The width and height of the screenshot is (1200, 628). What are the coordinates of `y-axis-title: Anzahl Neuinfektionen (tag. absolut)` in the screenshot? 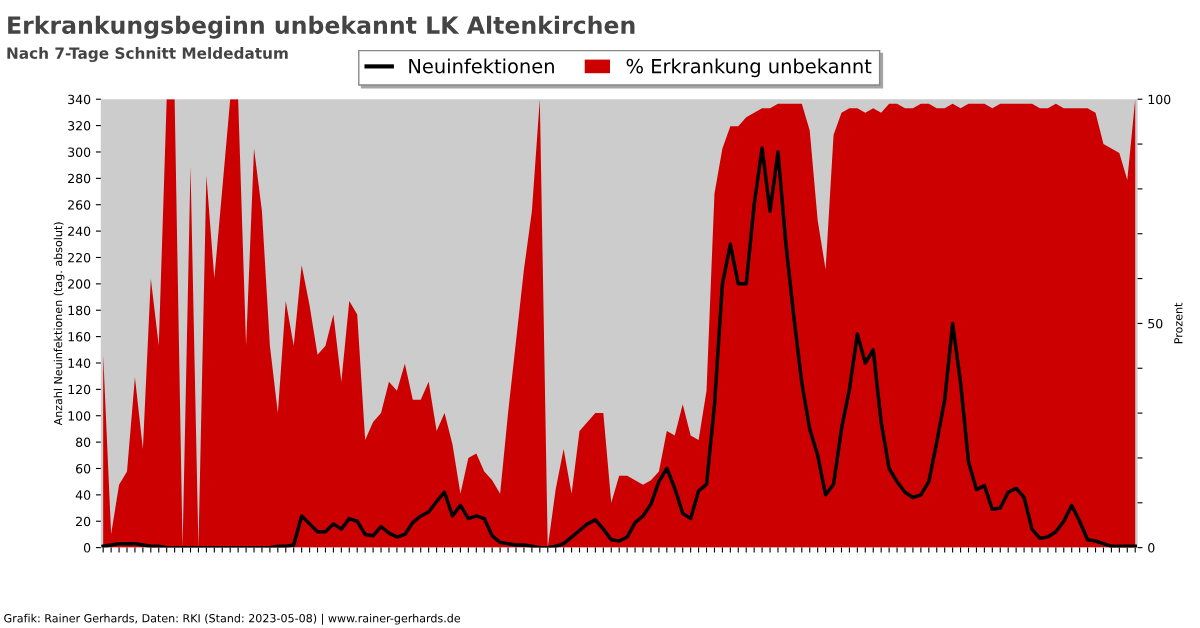 It's located at (59, 324).